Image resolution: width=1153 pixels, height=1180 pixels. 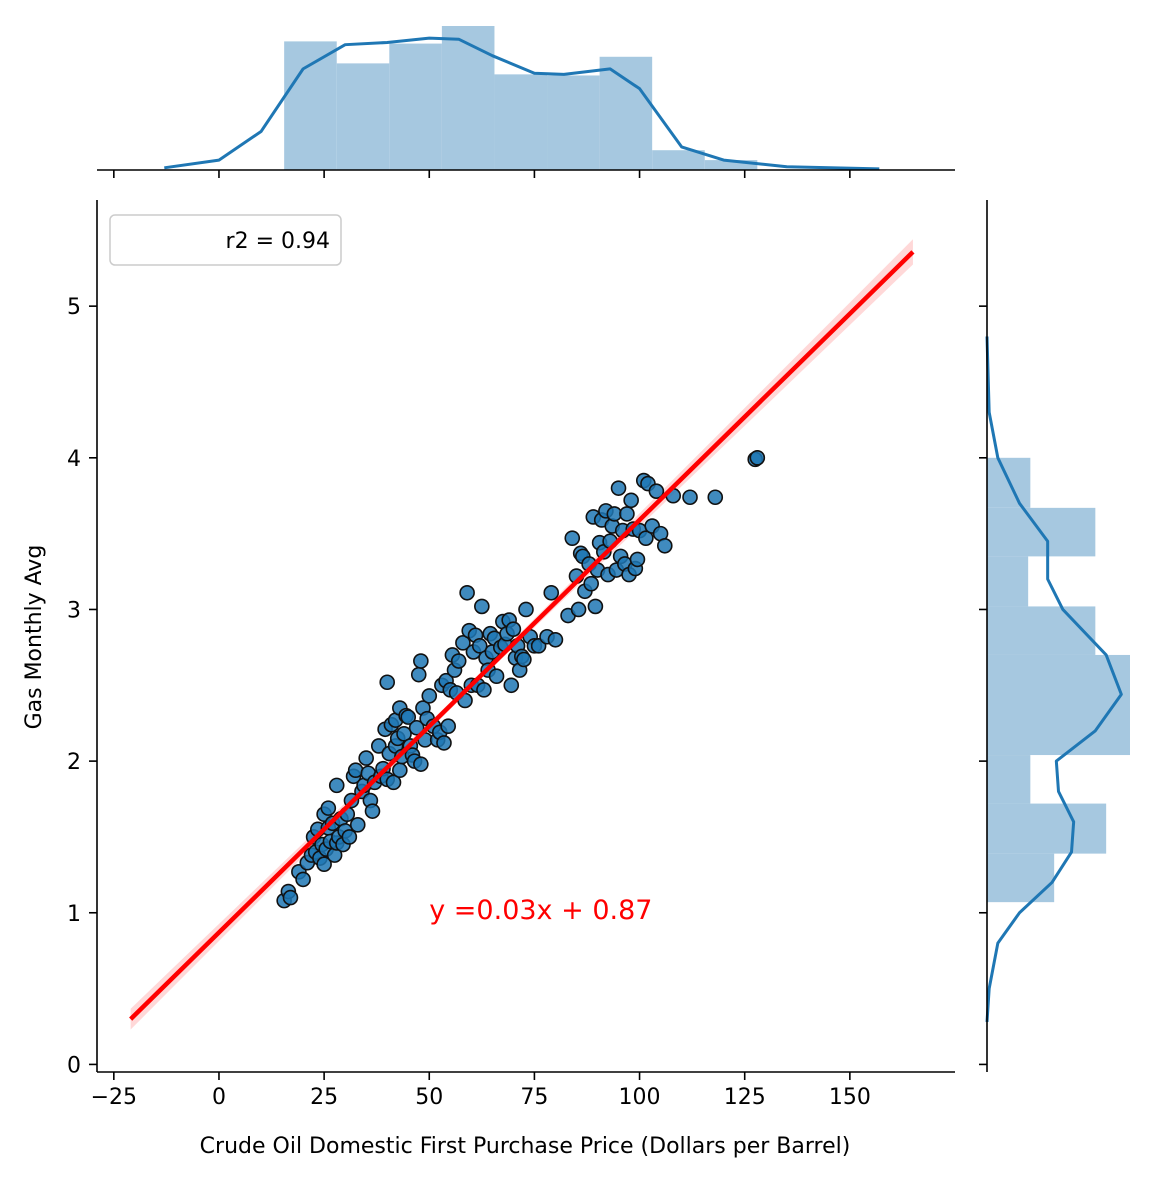 What do you see at coordinates (540, 910) in the screenshot?
I see `regression-equation: y =0.03x + 0.87` at bounding box center [540, 910].